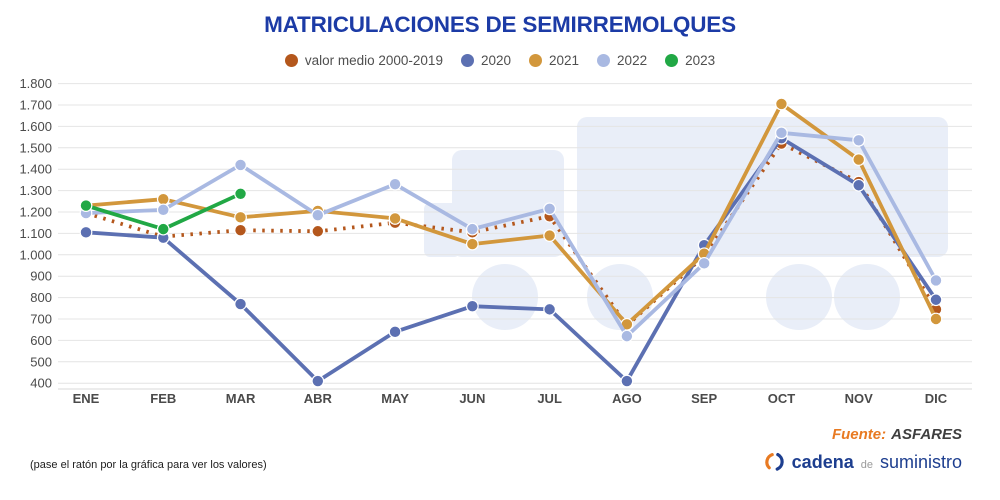 The image size is (1000, 500). Describe the element at coordinates (163, 398) in the screenshot. I see `x-axis-tick-label: FEB` at that location.